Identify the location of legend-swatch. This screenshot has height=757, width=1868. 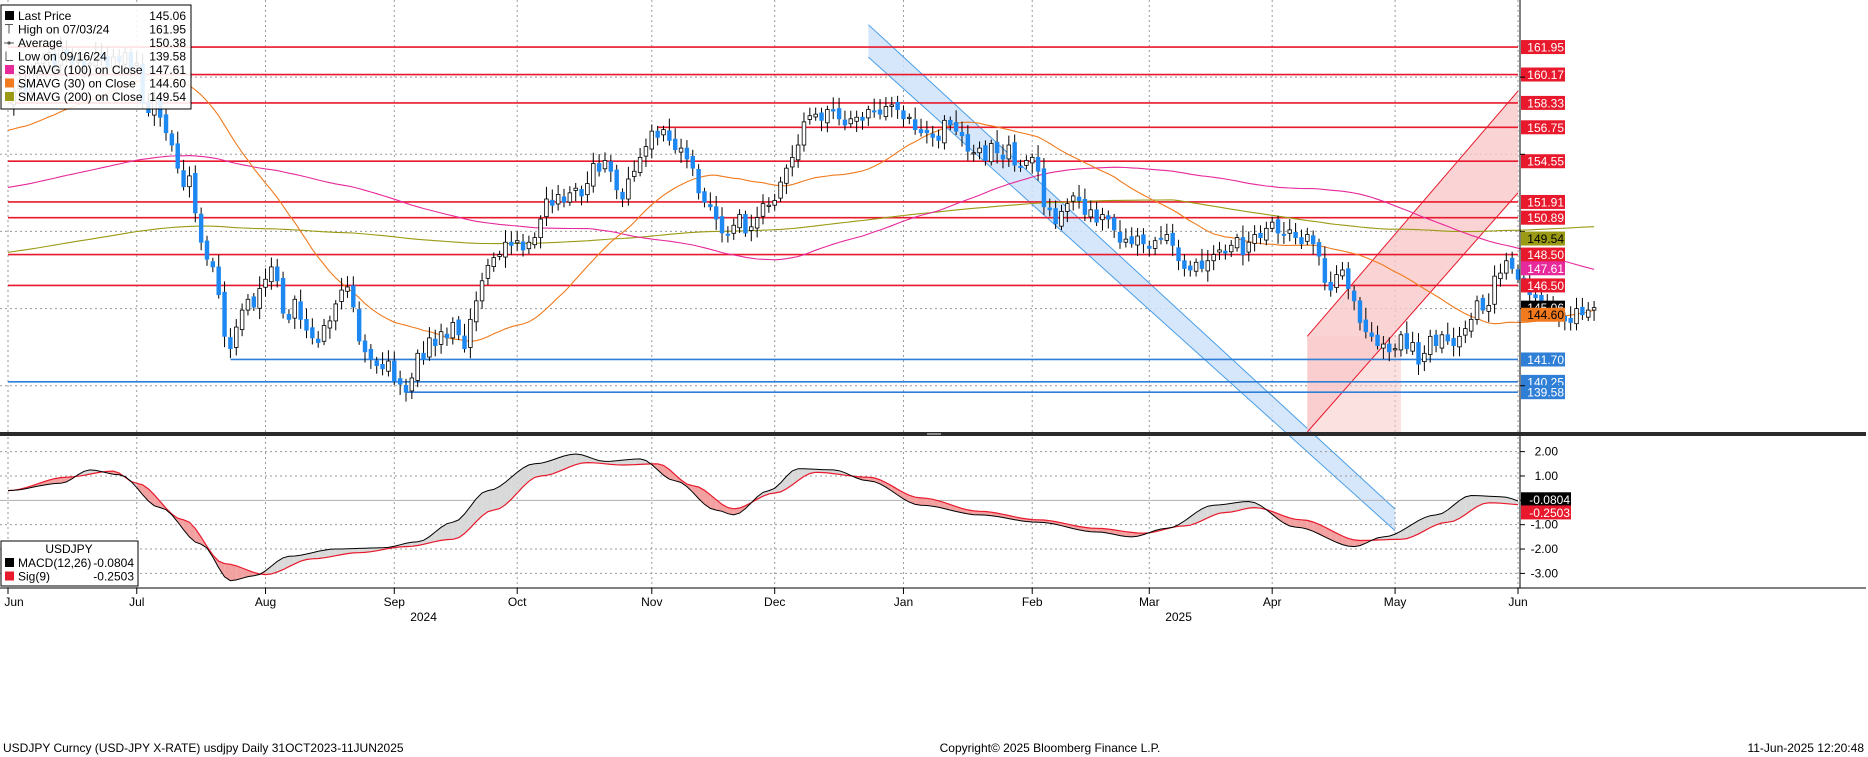
(9, 15).